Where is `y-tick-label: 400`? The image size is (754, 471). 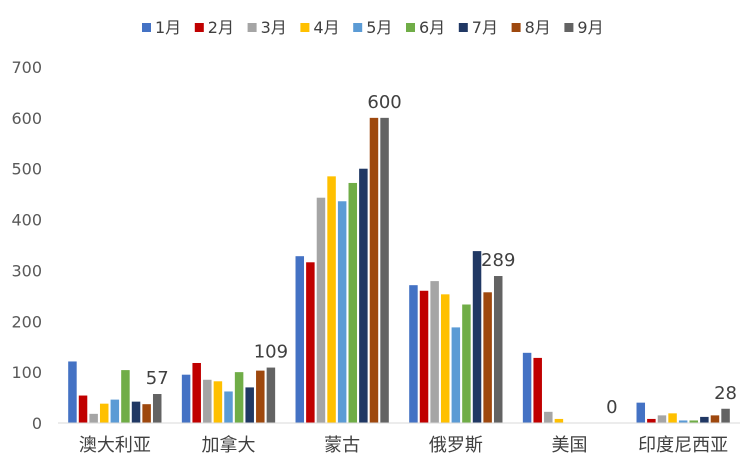
y-tick-label: 400 is located at coordinates (26, 220).